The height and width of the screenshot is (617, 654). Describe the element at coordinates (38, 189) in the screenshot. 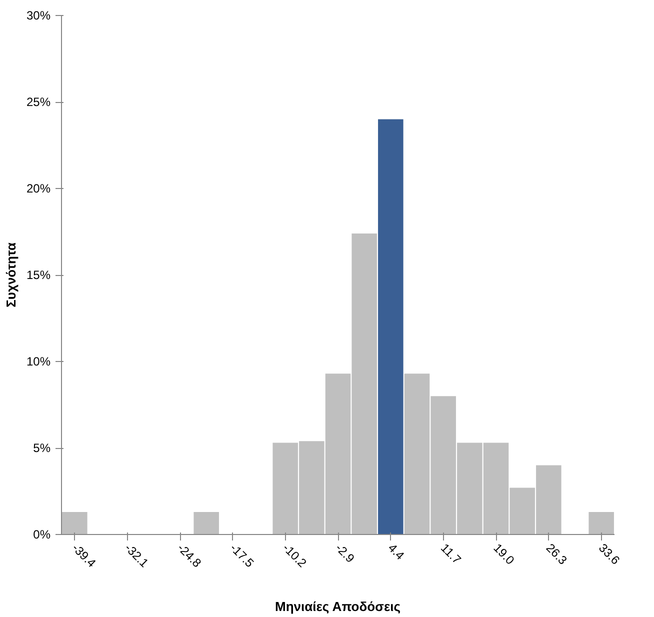

I see `y-tick-label: 20%` at that location.